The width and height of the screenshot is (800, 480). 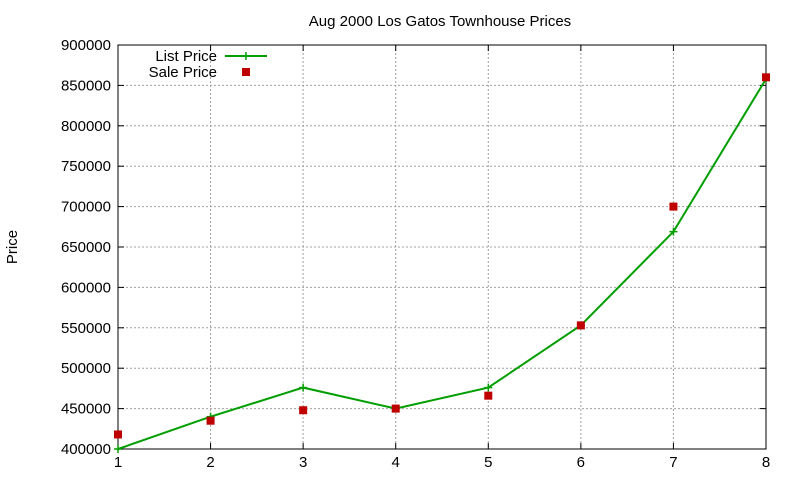 What do you see at coordinates (86, 207) in the screenshot?
I see `y-tick-label: 700000` at bounding box center [86, 207].